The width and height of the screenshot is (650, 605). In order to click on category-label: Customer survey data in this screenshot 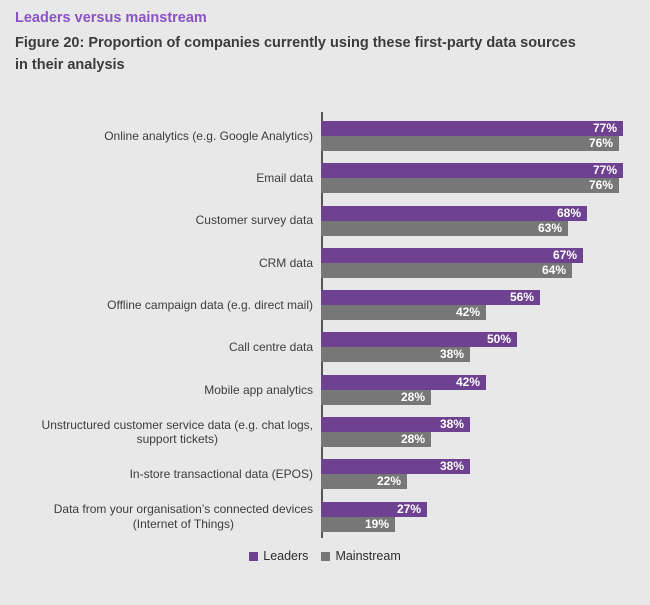, I will do `click(254, 220)`.